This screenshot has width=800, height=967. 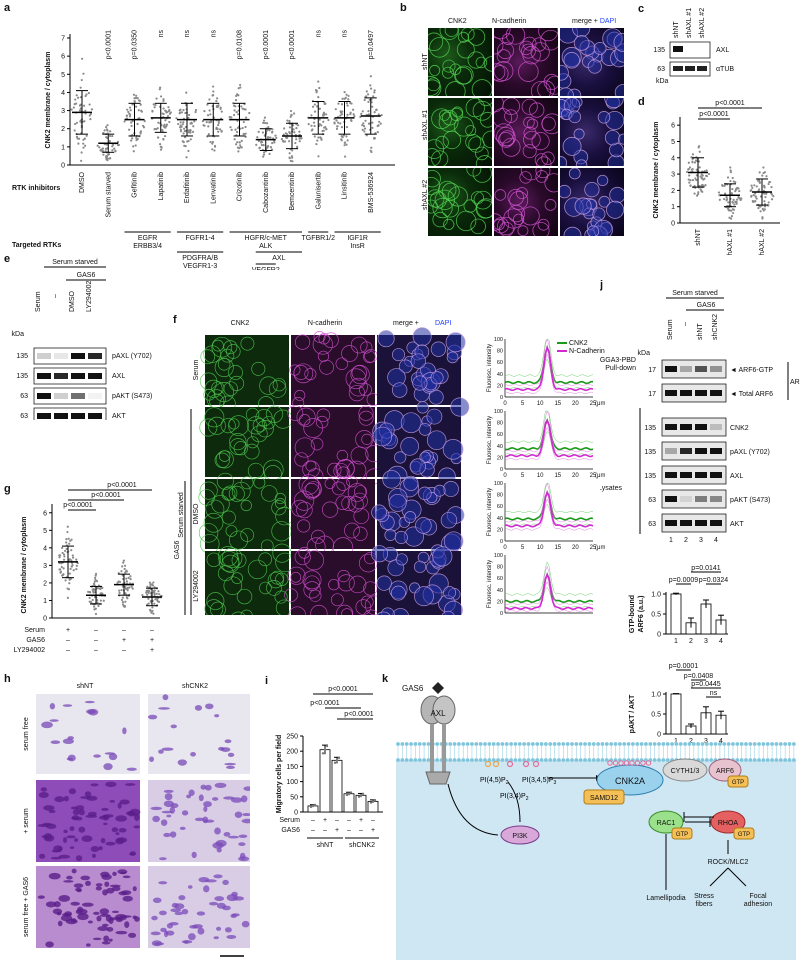 What do you see at coordinates (728, 862) in the screenshot?
I see `rock-label: ROCK/MLC2` at bounding box center [728, 862].